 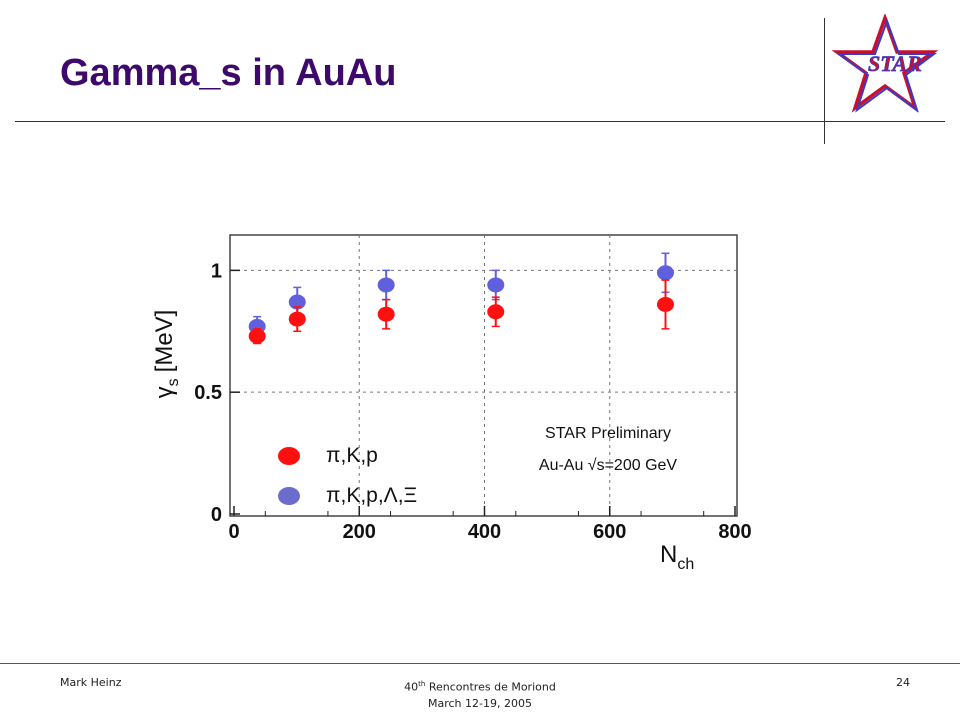 I want to click on footer-divider, so click(x=480, y=663).